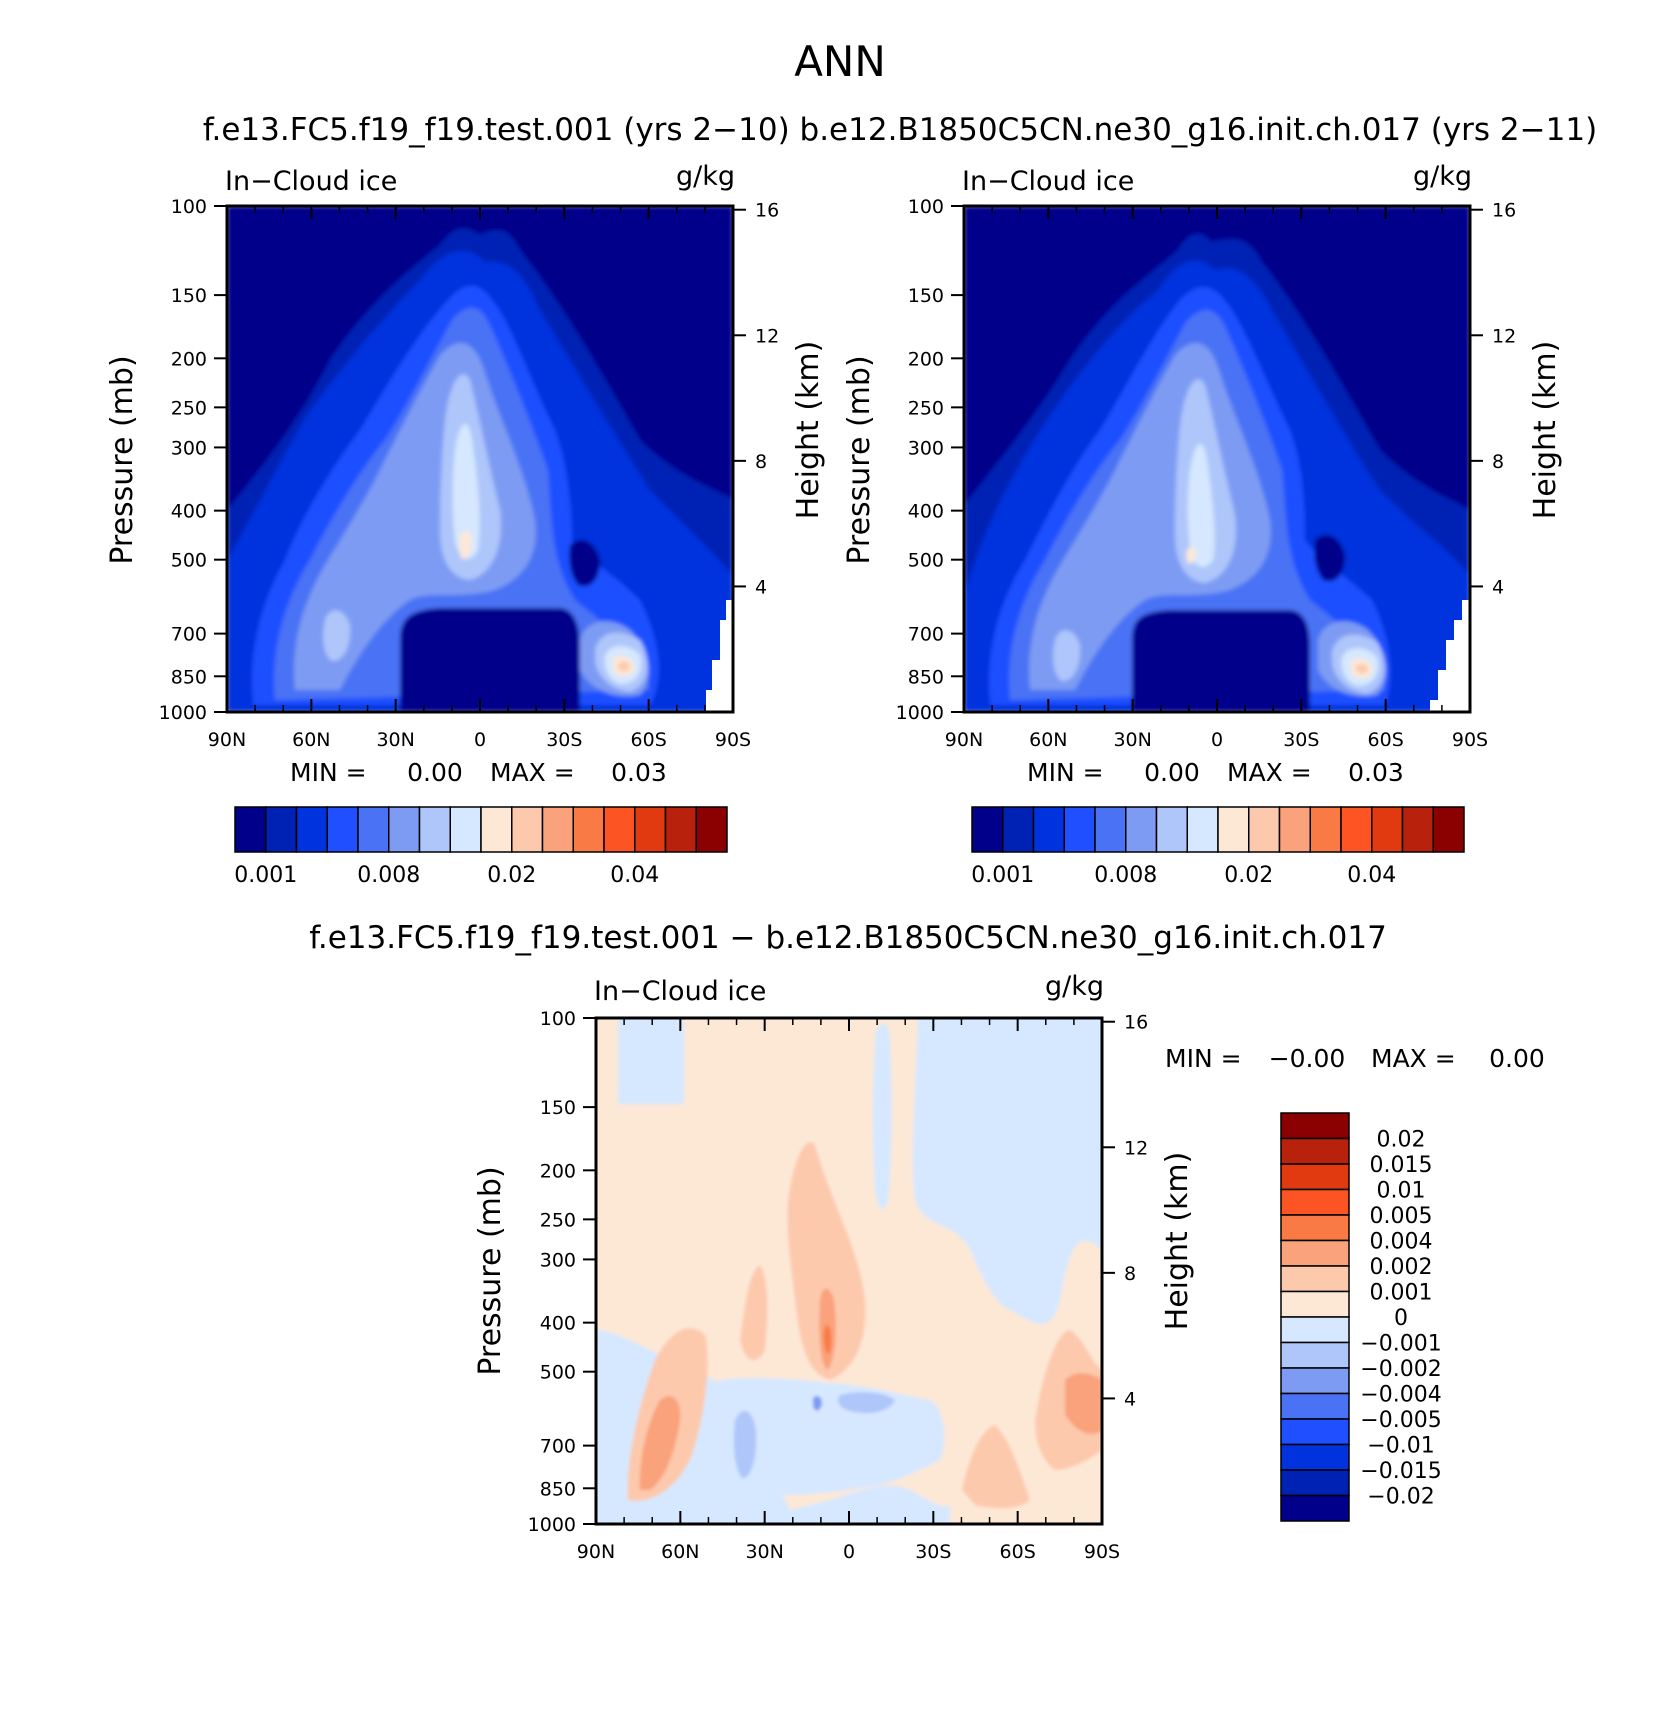 The width and height of the screenshot is (1680, 1710). Describe the element at coordinates (1504, 336) in the screenshot. I see `y-right-tick-label: 12` at that location.